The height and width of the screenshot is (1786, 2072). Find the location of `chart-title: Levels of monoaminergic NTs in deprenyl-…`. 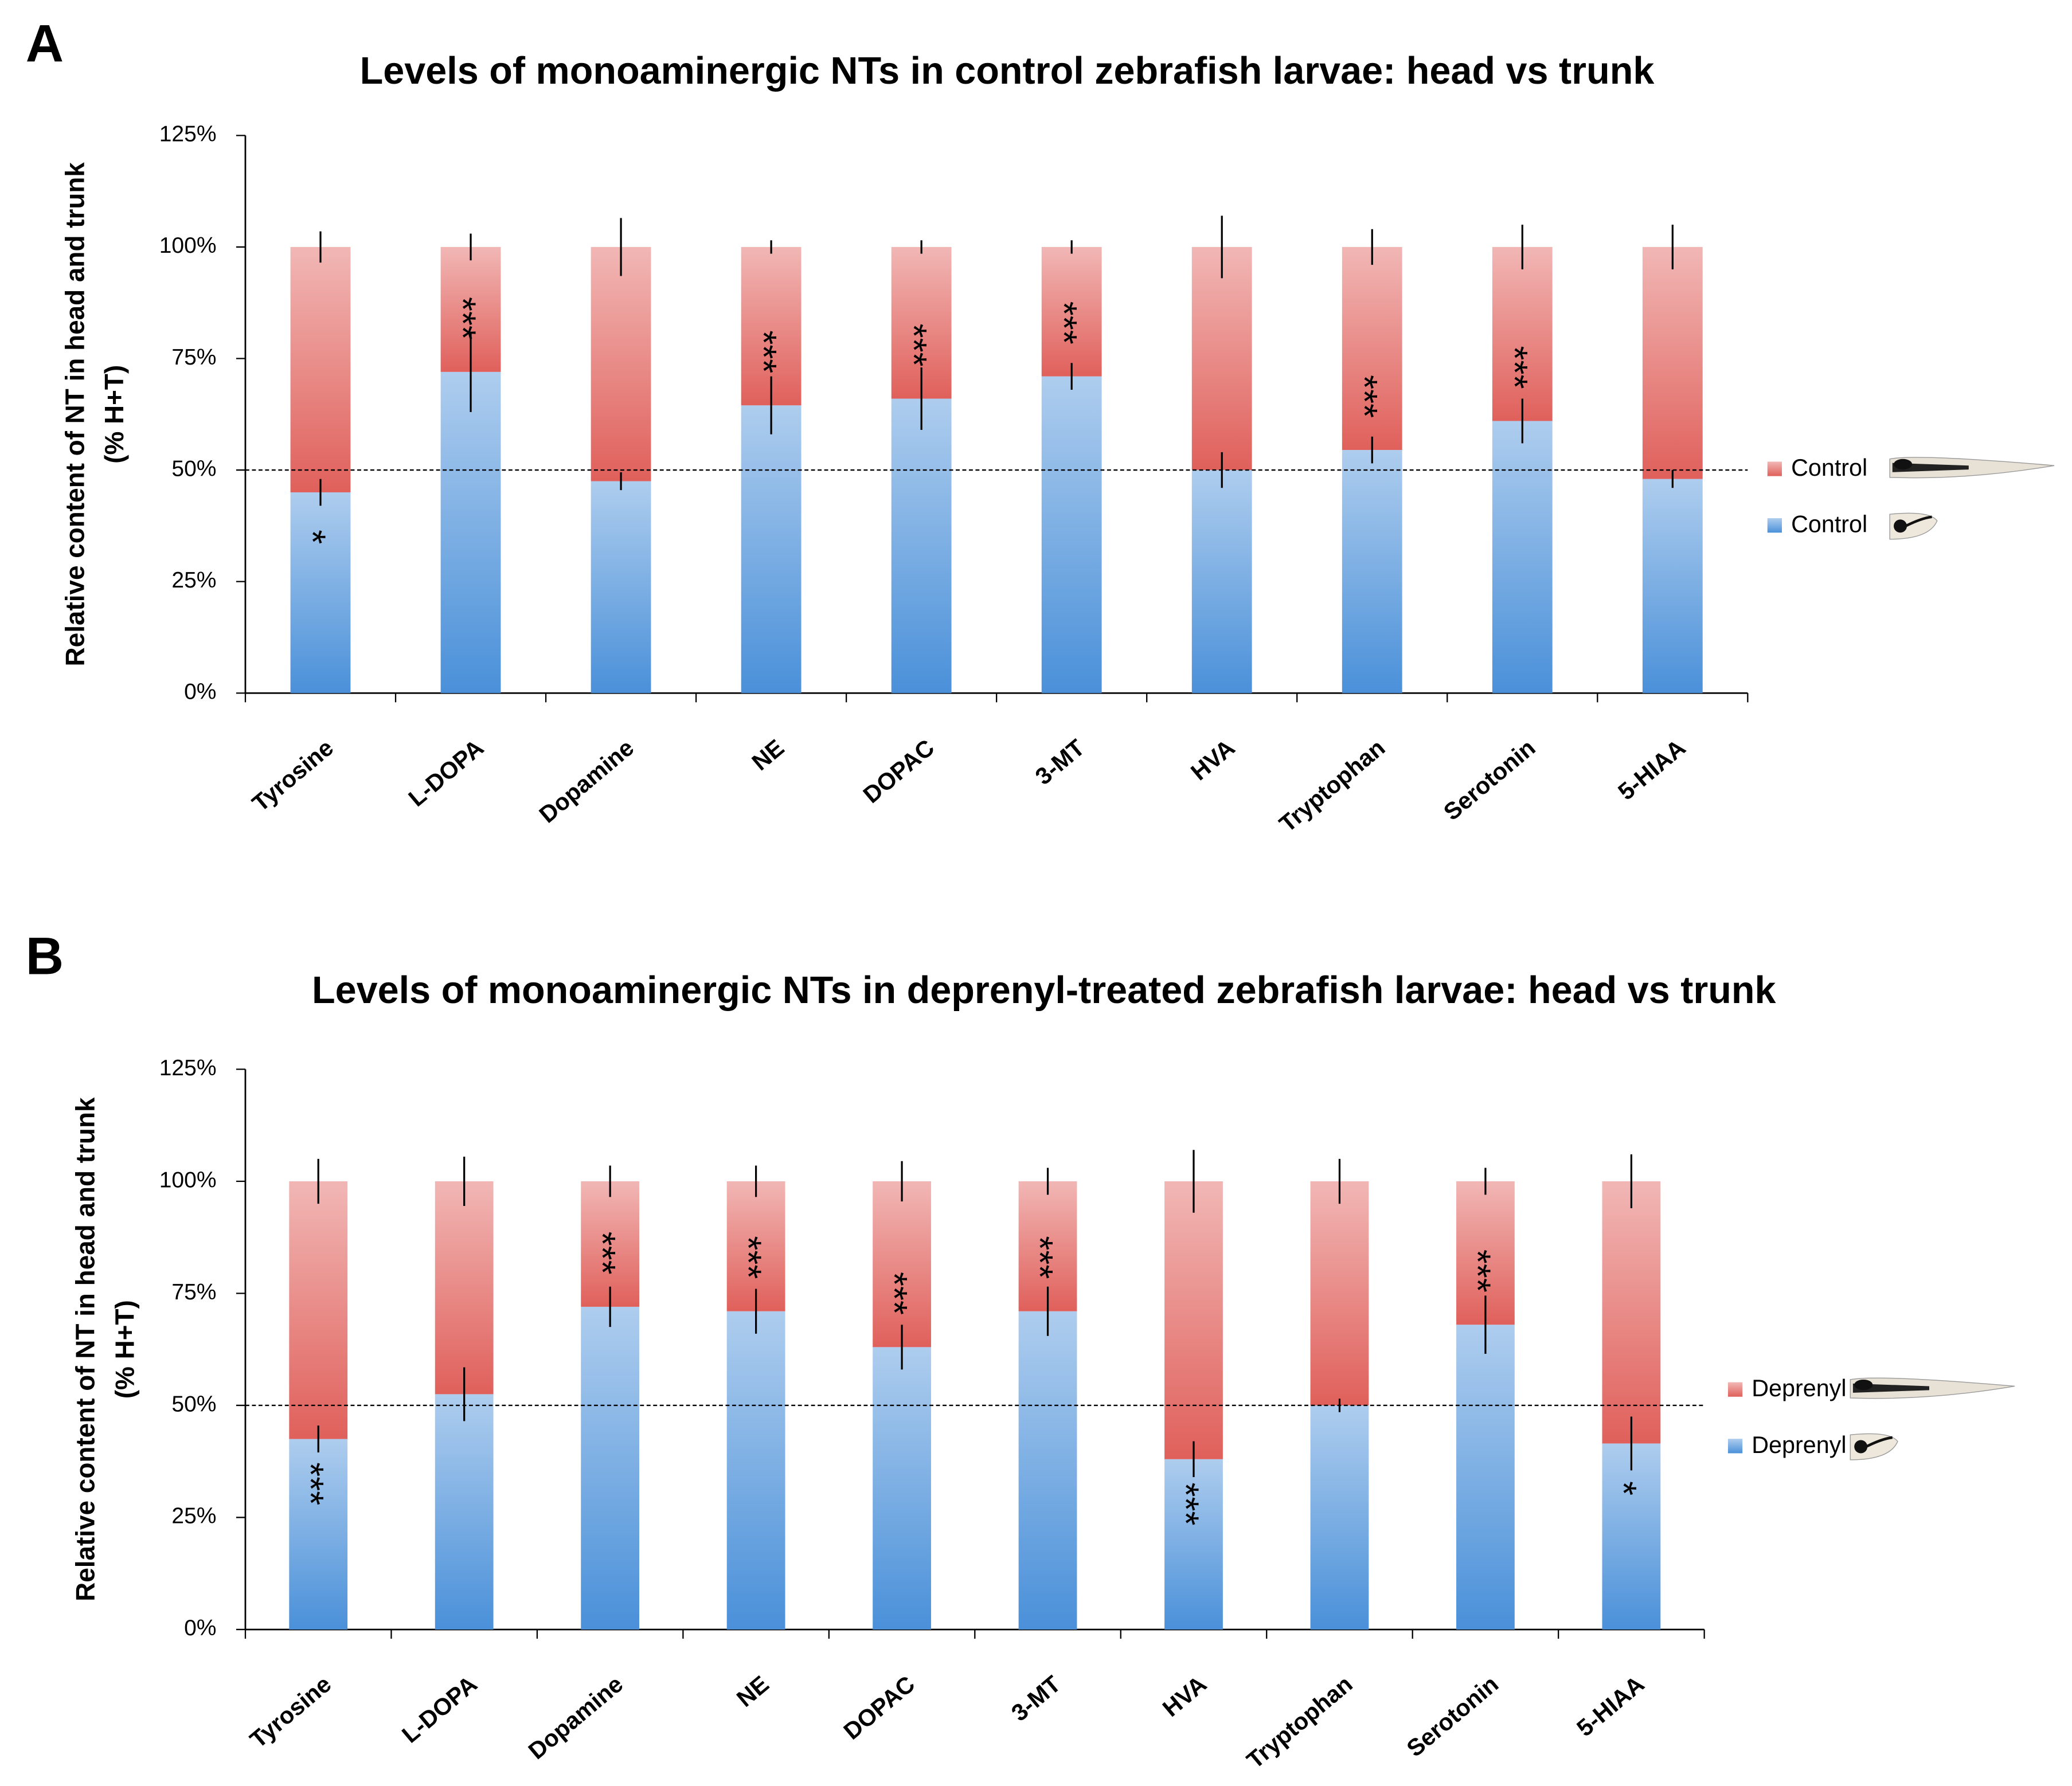

chart-title: Levels of monoaminergic NTs in deprenyl-… is located at coordinates (1044, 990).